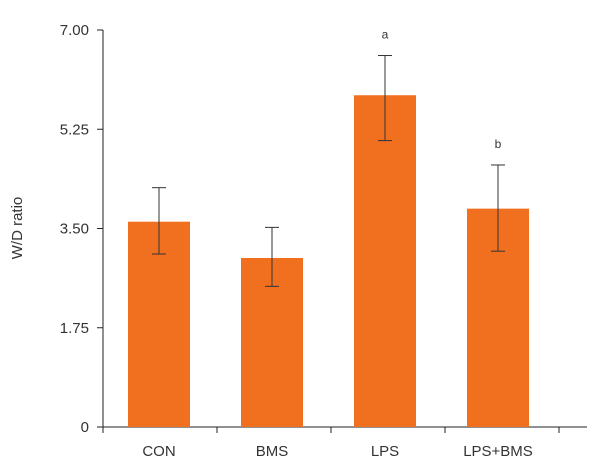  What do you see at coordinates (385, 261) in the screenshot?
I see `bar-lps` at bounding box center [385, 261].